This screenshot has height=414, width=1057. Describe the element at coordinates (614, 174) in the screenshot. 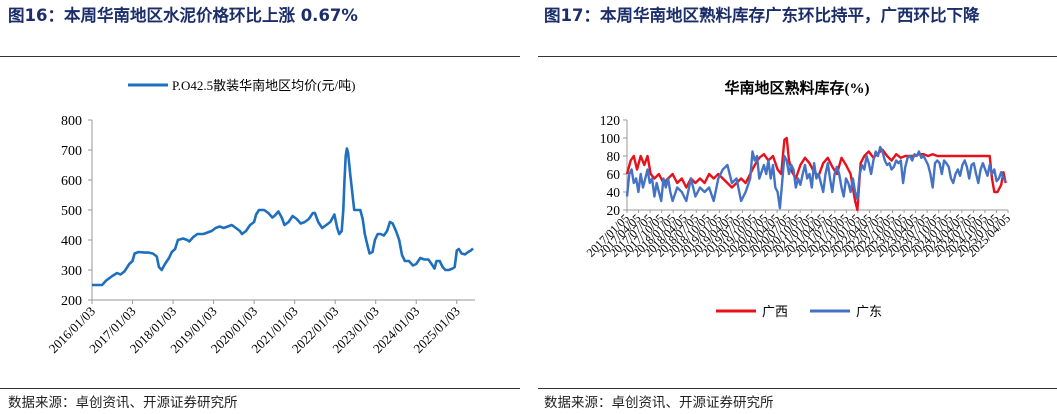

I see `y-tick-label: 60` at that location.